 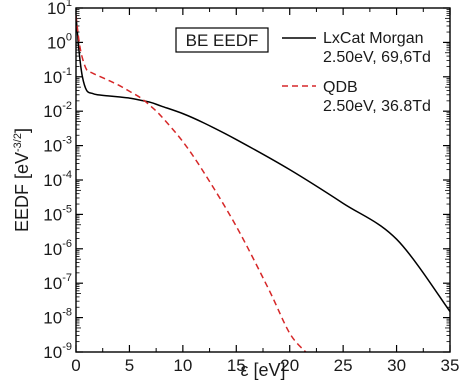 What do you see at coordinates (57, 145) in the screenshot?
I see `y-tick-label: 10⁻³` at bounding box center [57, 145].